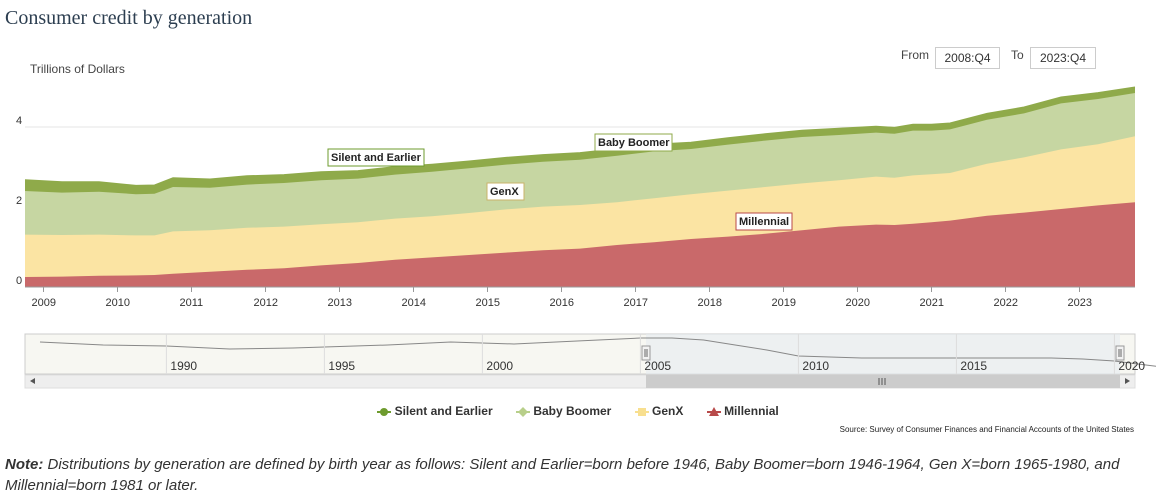  What do you see at coordinates (1006, 303) in the screenshot?
I see `x-tick-label: 2022` at bounding box center [1006, 303].